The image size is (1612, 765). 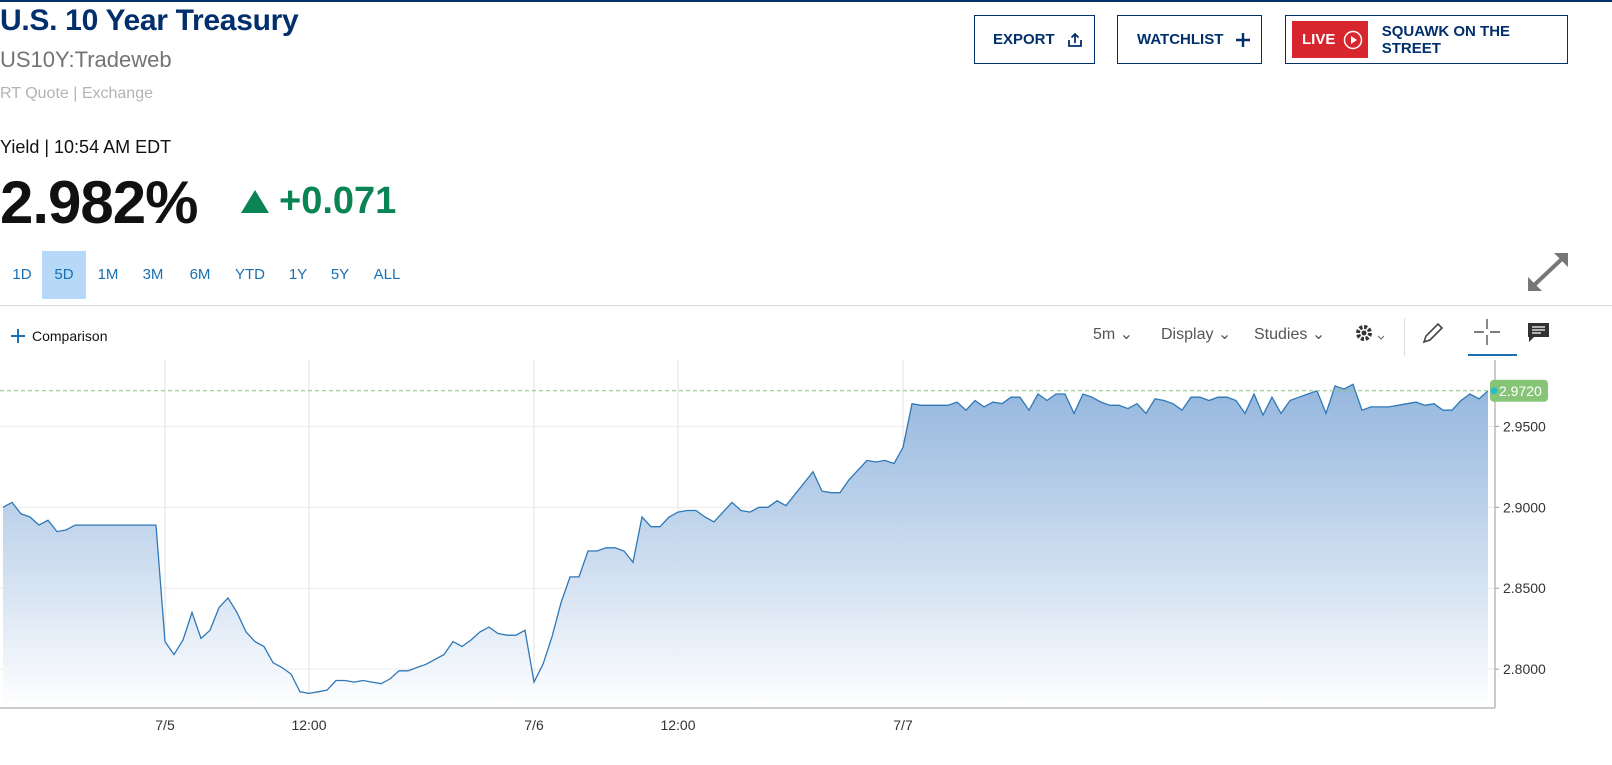 I want to click on button-label: WATCHLIST, so click(x=1180, y=39).